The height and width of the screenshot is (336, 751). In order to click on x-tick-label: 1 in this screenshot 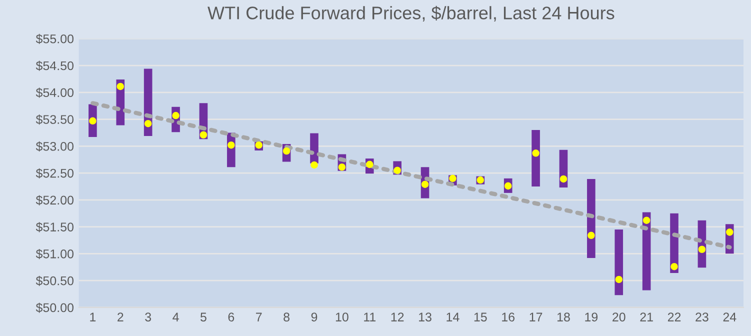, I will do `click(93, 317)`.